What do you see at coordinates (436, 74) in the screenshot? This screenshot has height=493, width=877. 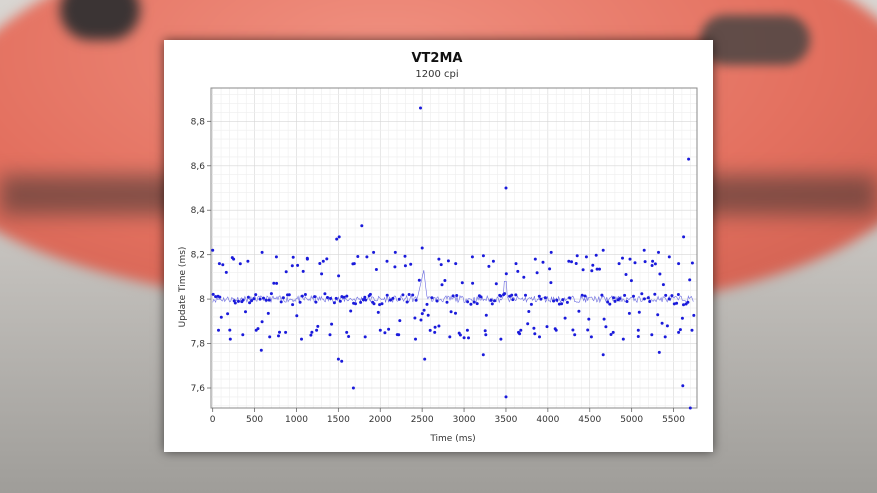 I see `chart-subtitle: 1200 cpi` at bounding box center [436, 74].